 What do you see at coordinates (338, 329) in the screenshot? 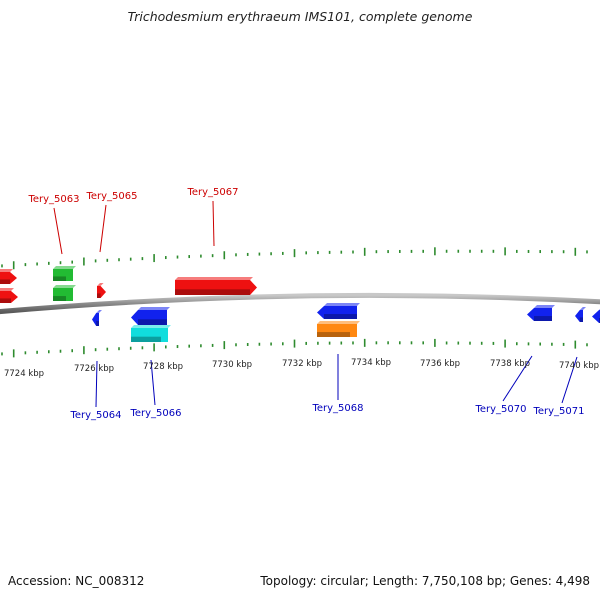
I see `gene-feature-orange` at bounding box center [338, 329].